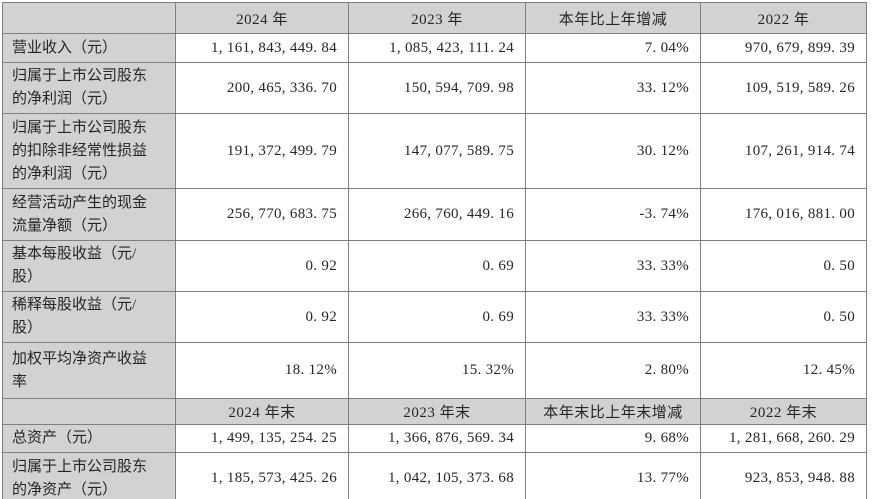 The image size is (874, 499). What do you see at coordinates (613, 475) in the screenshot?
I see `value-cell: 13. 77%` at bounding box center [613, 475].